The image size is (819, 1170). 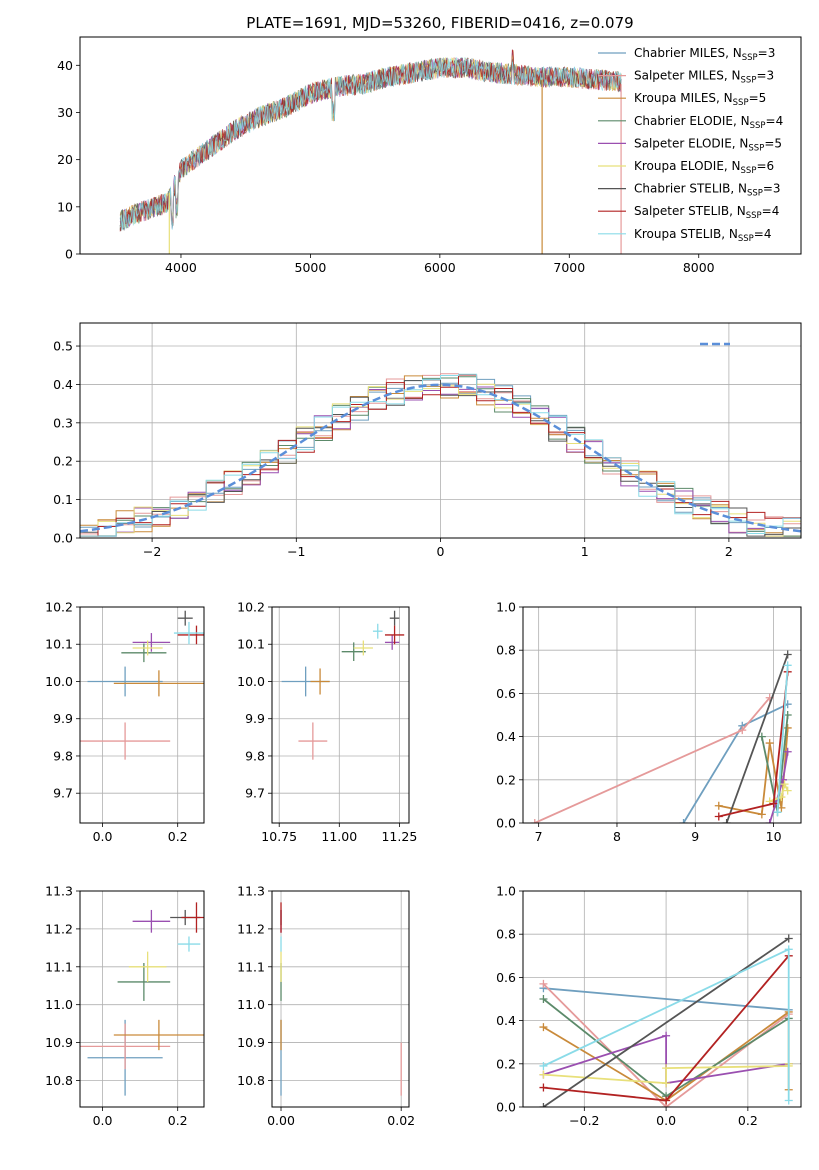 I want to click on legend-entry: Kroupa STELIB, NSSP=4, so click(x=703, y=235).